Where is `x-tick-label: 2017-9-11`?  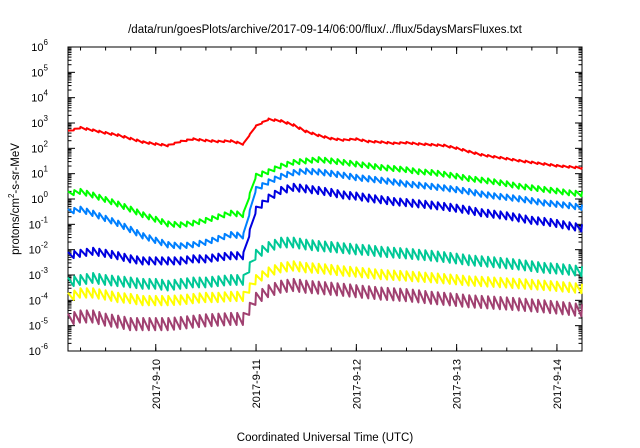 x-tick-label: 2017-9-11 is located at coordinates (257, 383).